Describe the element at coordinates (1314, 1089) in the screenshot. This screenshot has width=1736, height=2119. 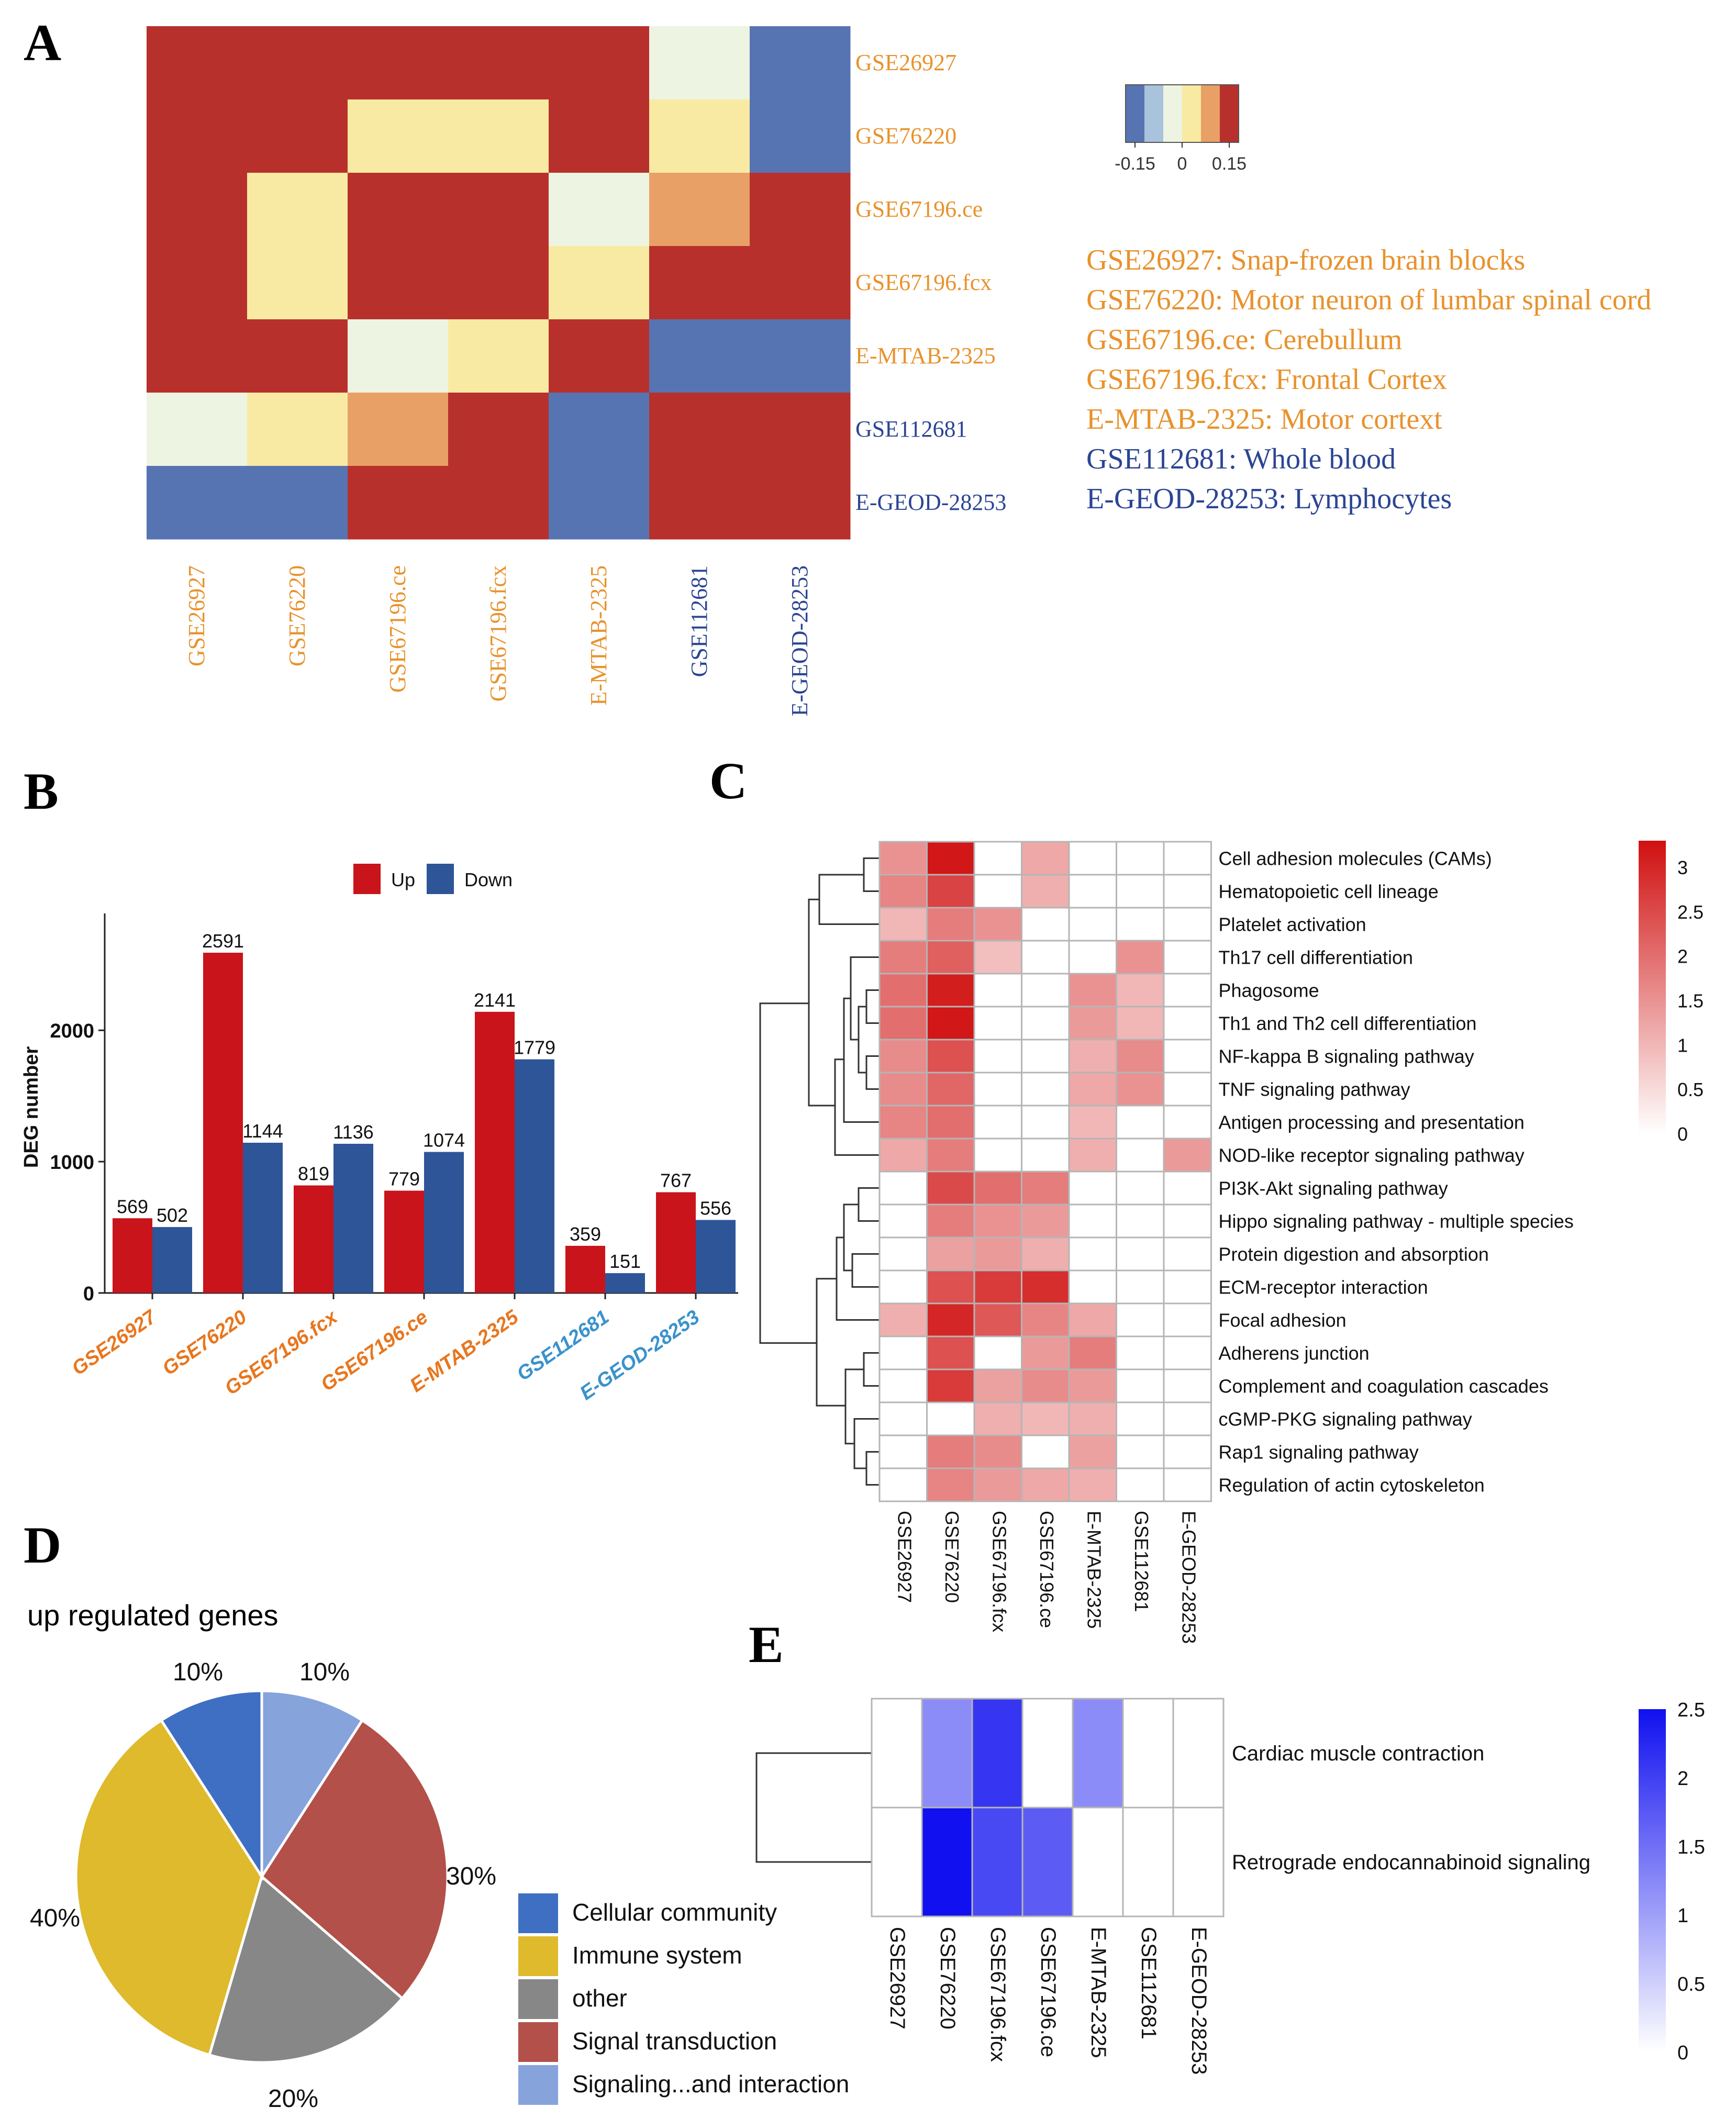
I see `kegg-row-label: TNF signaling pathway` at that location.